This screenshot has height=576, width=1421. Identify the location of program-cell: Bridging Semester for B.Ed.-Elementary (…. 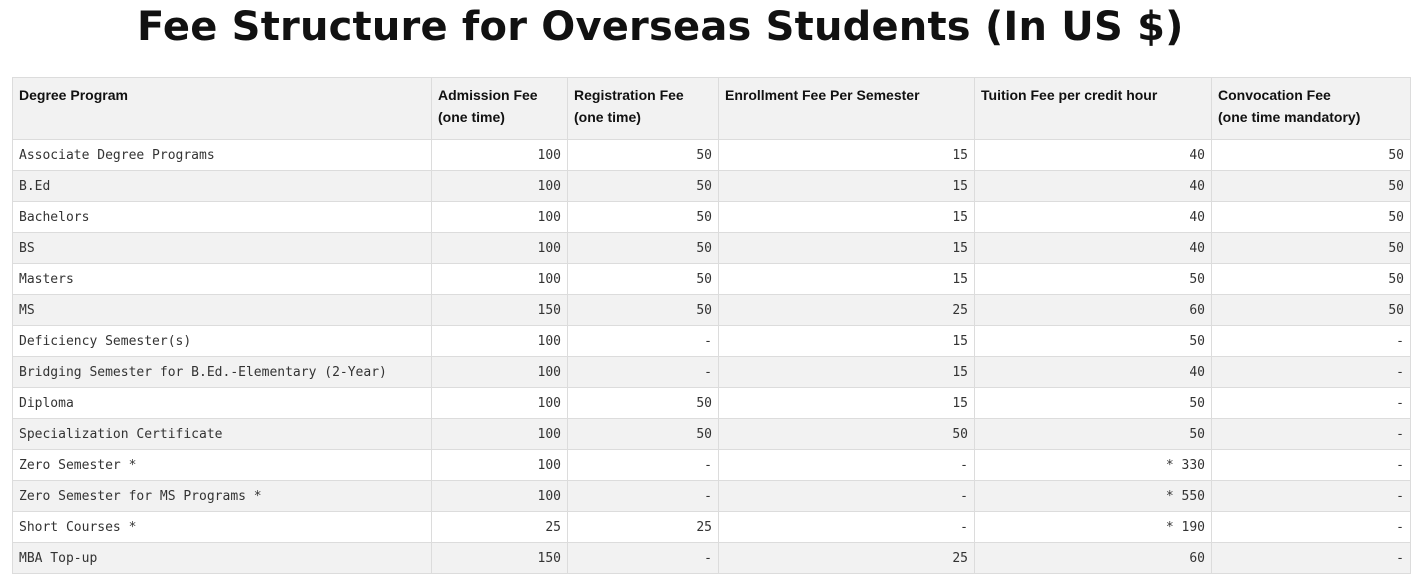
(222, 372).